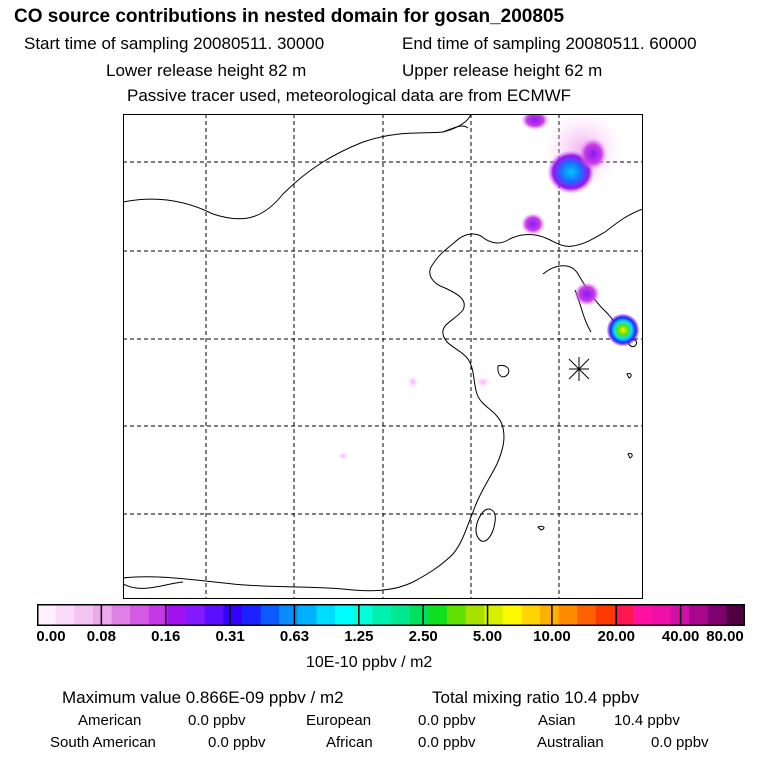 The width and height of the screenshot is (768, 768). I want to click on region-name-south-american: South American, so click(103, 742).